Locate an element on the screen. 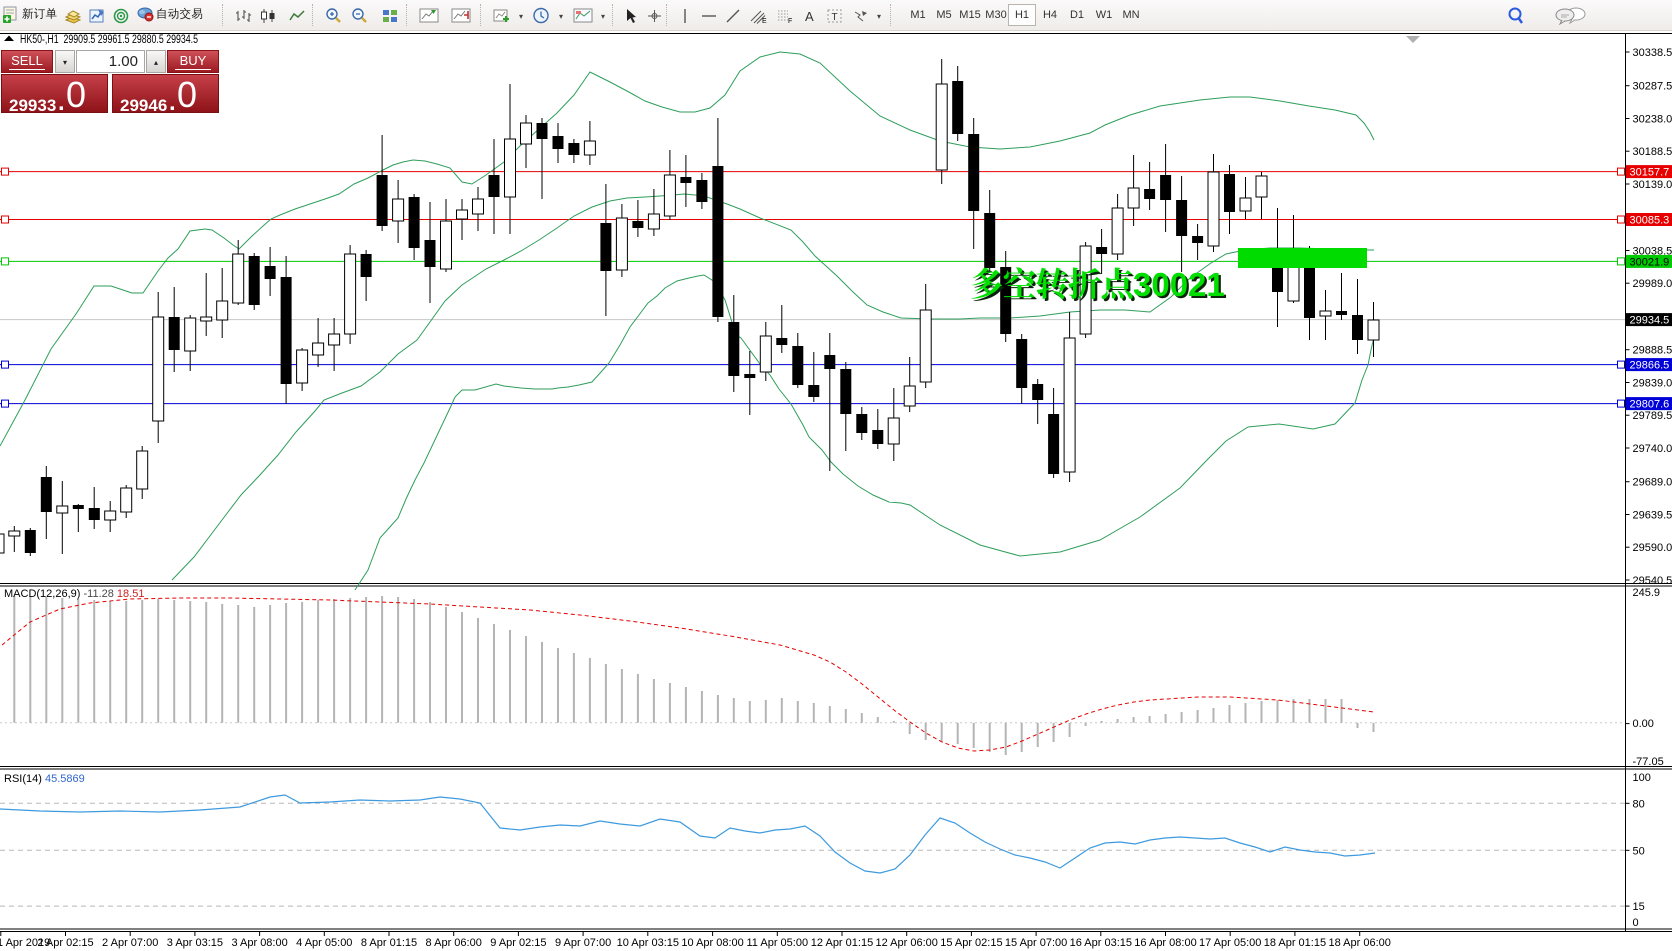  svg-text: 0 is located at coordinates (1636, 923).